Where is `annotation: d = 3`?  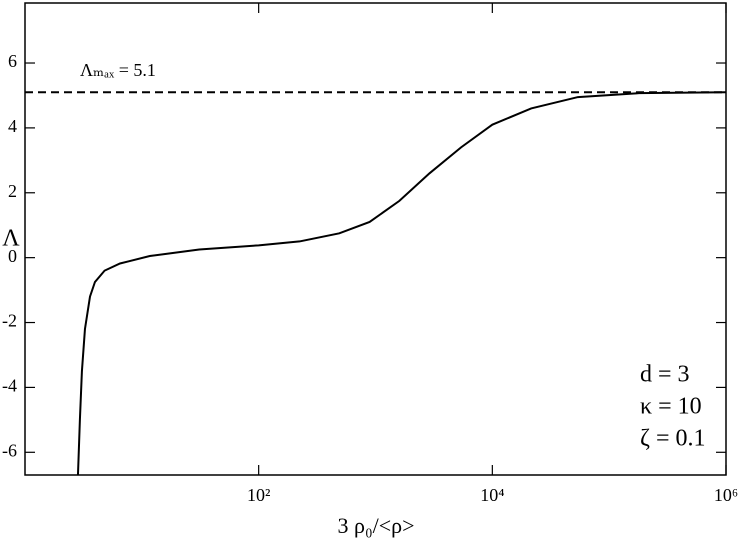 annotation: d = 3 is located at coordinates (665, 375).